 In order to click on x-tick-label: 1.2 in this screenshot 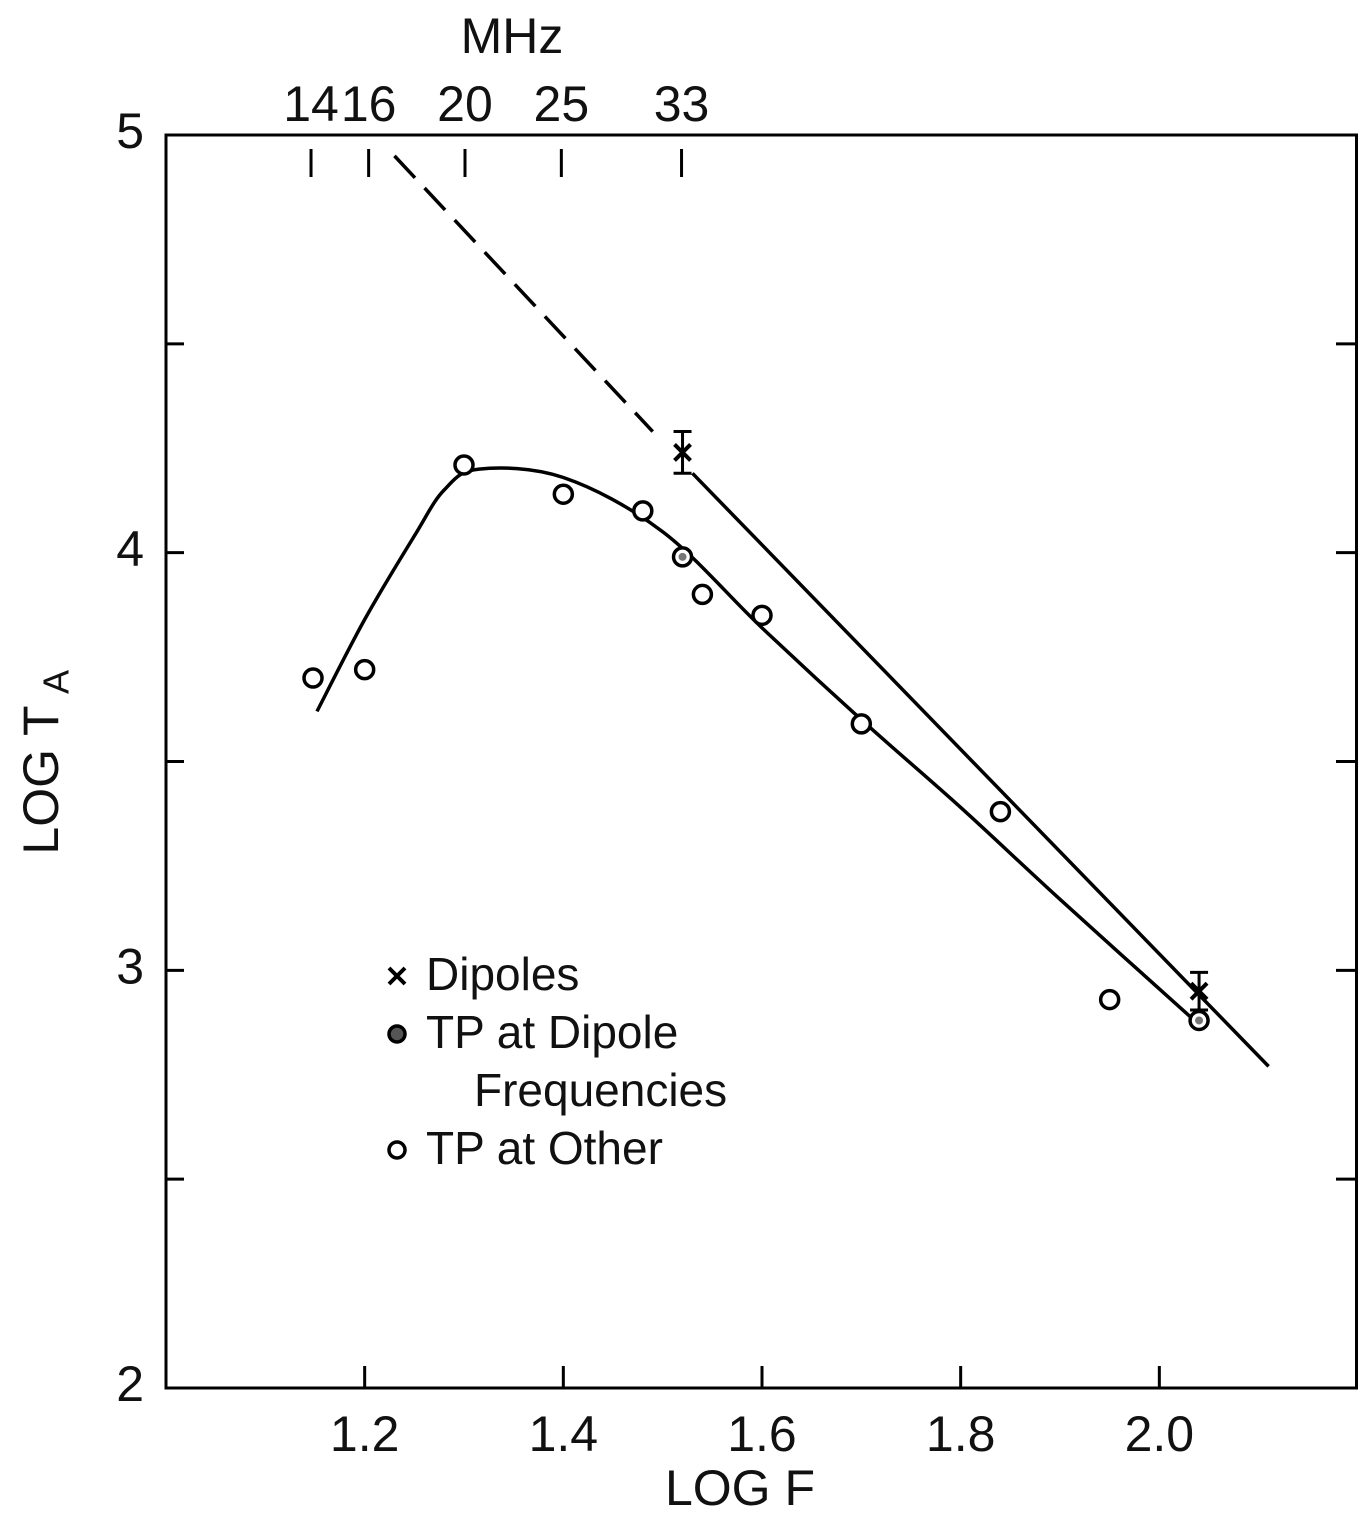, I will do `click(365, 1434)`.